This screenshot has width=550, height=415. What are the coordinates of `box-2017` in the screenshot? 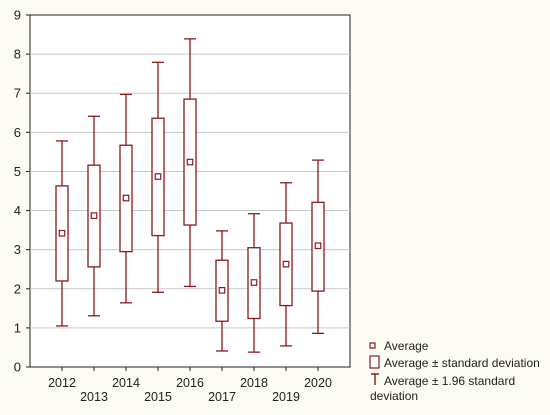 It's located at (222, 291).